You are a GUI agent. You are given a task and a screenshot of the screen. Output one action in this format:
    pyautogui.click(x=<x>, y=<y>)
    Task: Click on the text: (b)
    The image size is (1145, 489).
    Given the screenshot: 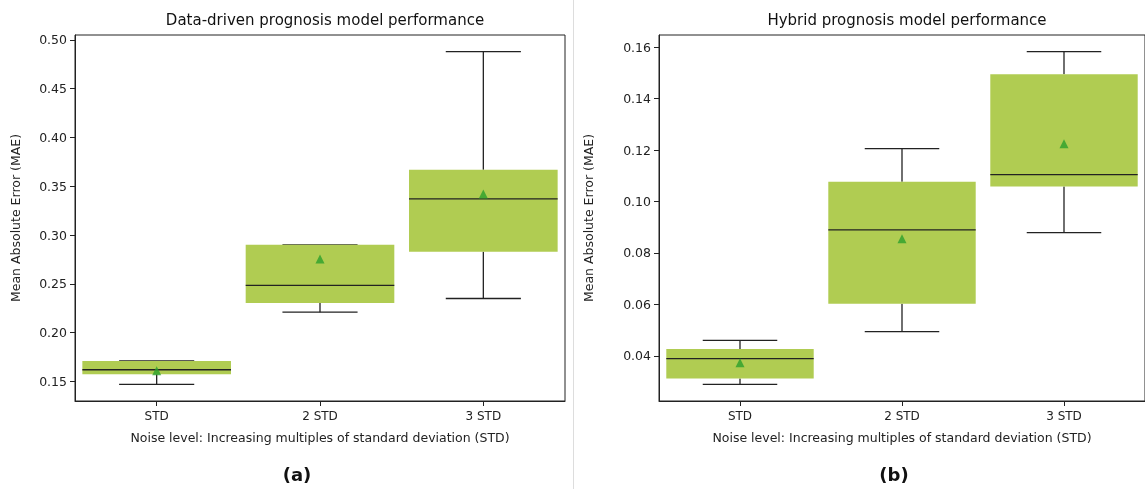 What is the action you would take?
    pyautogui.click(x=894, y=474)
    